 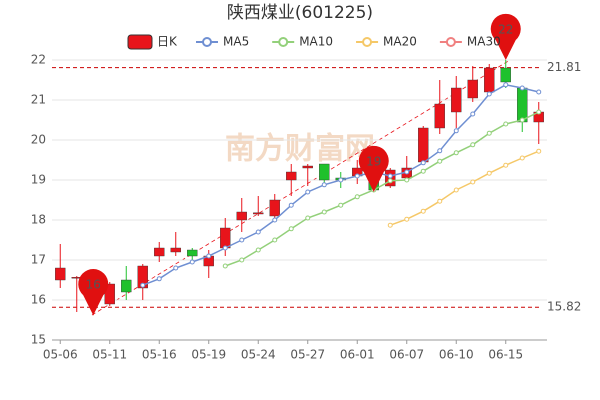 What do you see at coordinates (300, 13) in the screenshot?
I see `chart-title: 陕西煤业(601225)` at bounding box center [300, 13].